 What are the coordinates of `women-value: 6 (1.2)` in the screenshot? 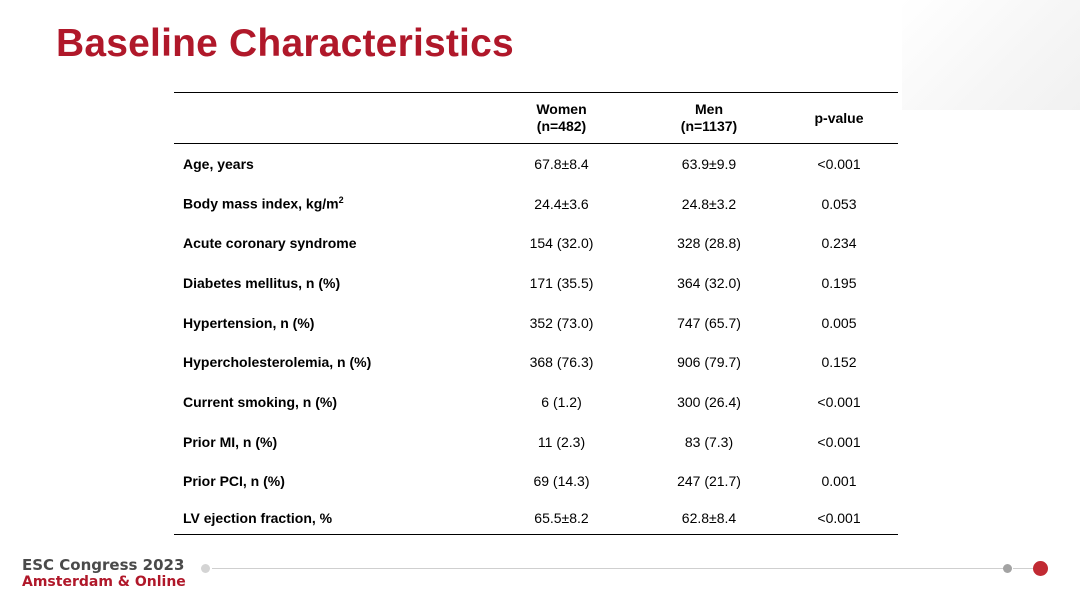 It's located at (561, 401).